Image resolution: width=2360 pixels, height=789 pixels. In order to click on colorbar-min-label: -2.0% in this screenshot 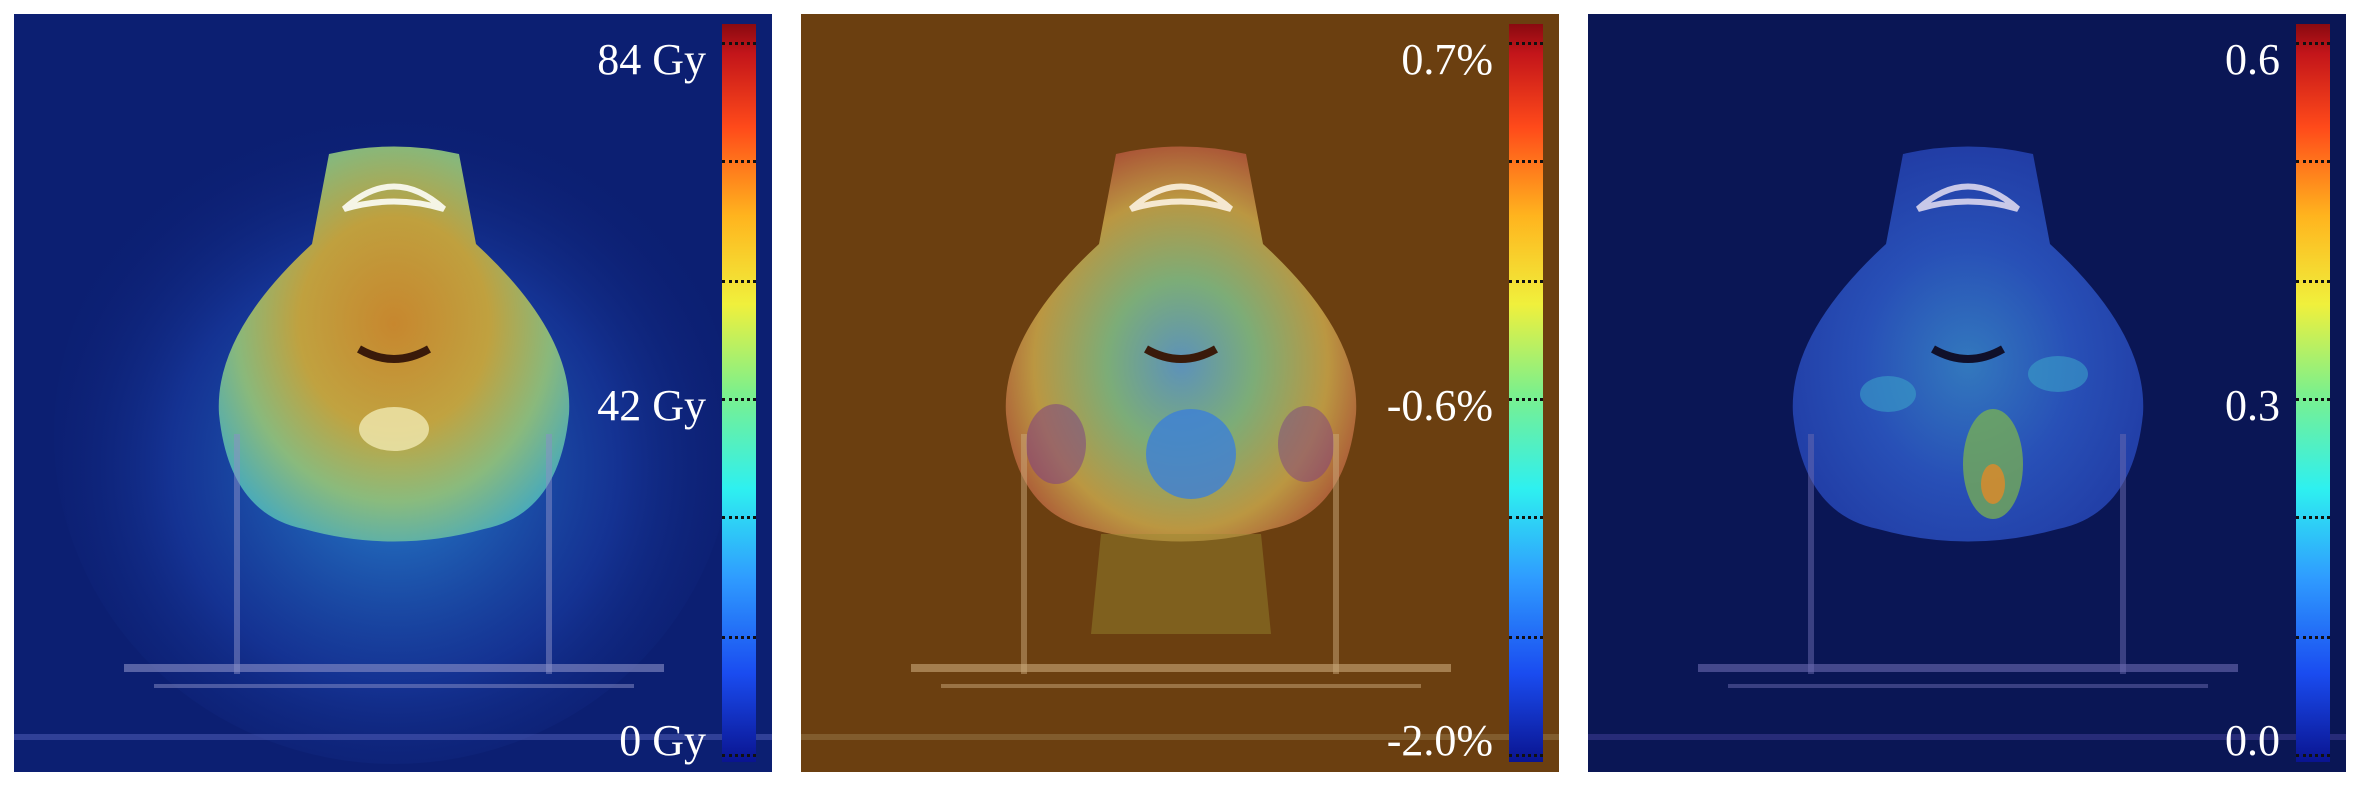, I will do `click(1439, 740)`.